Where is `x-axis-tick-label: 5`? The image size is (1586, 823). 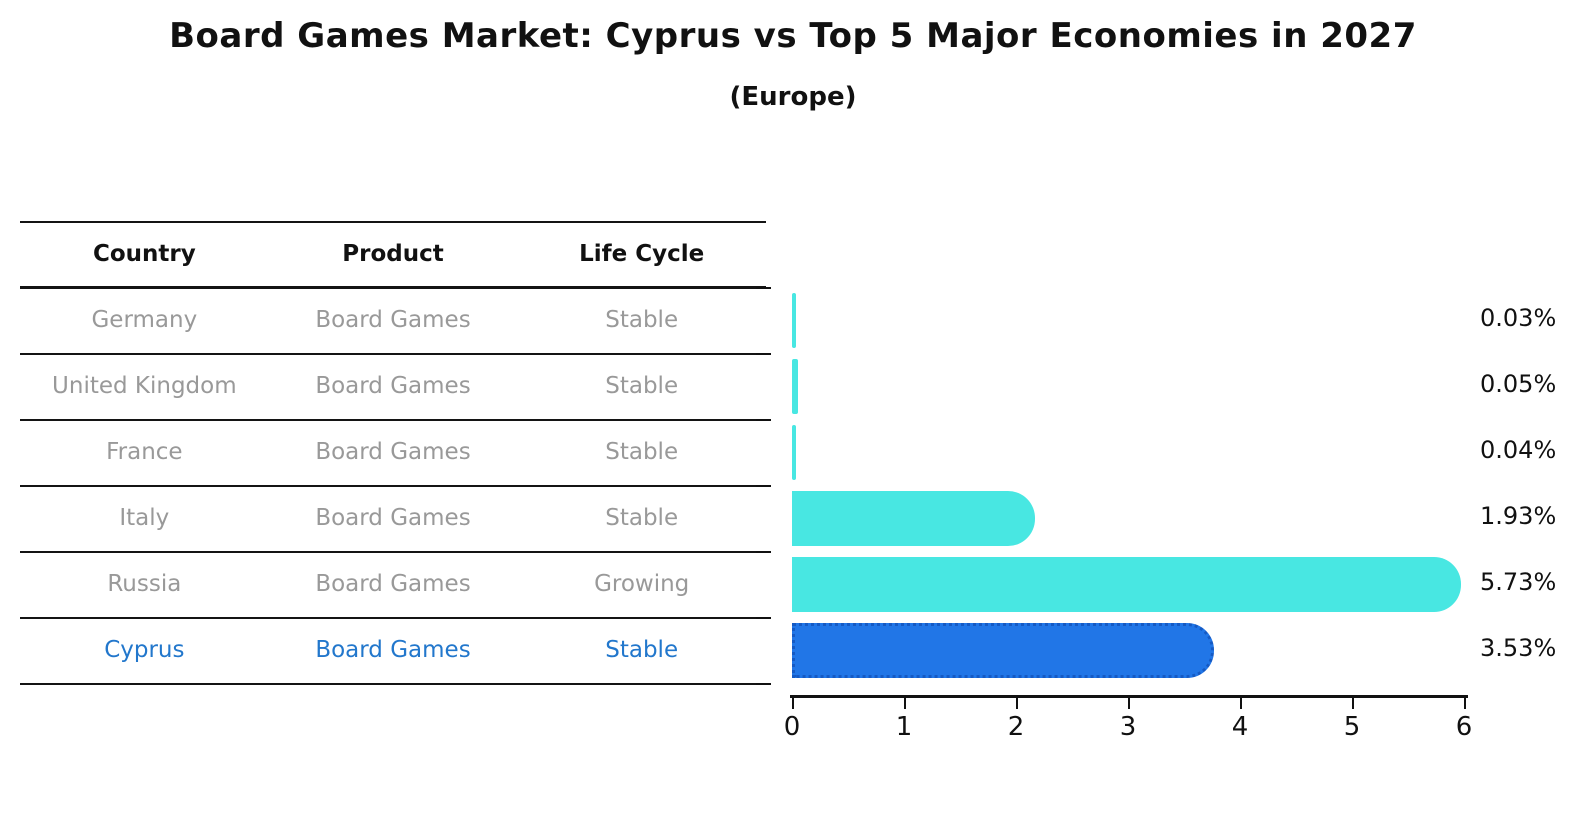
x-axis-tick-label: 5 is located at coordinates (1352, 727).